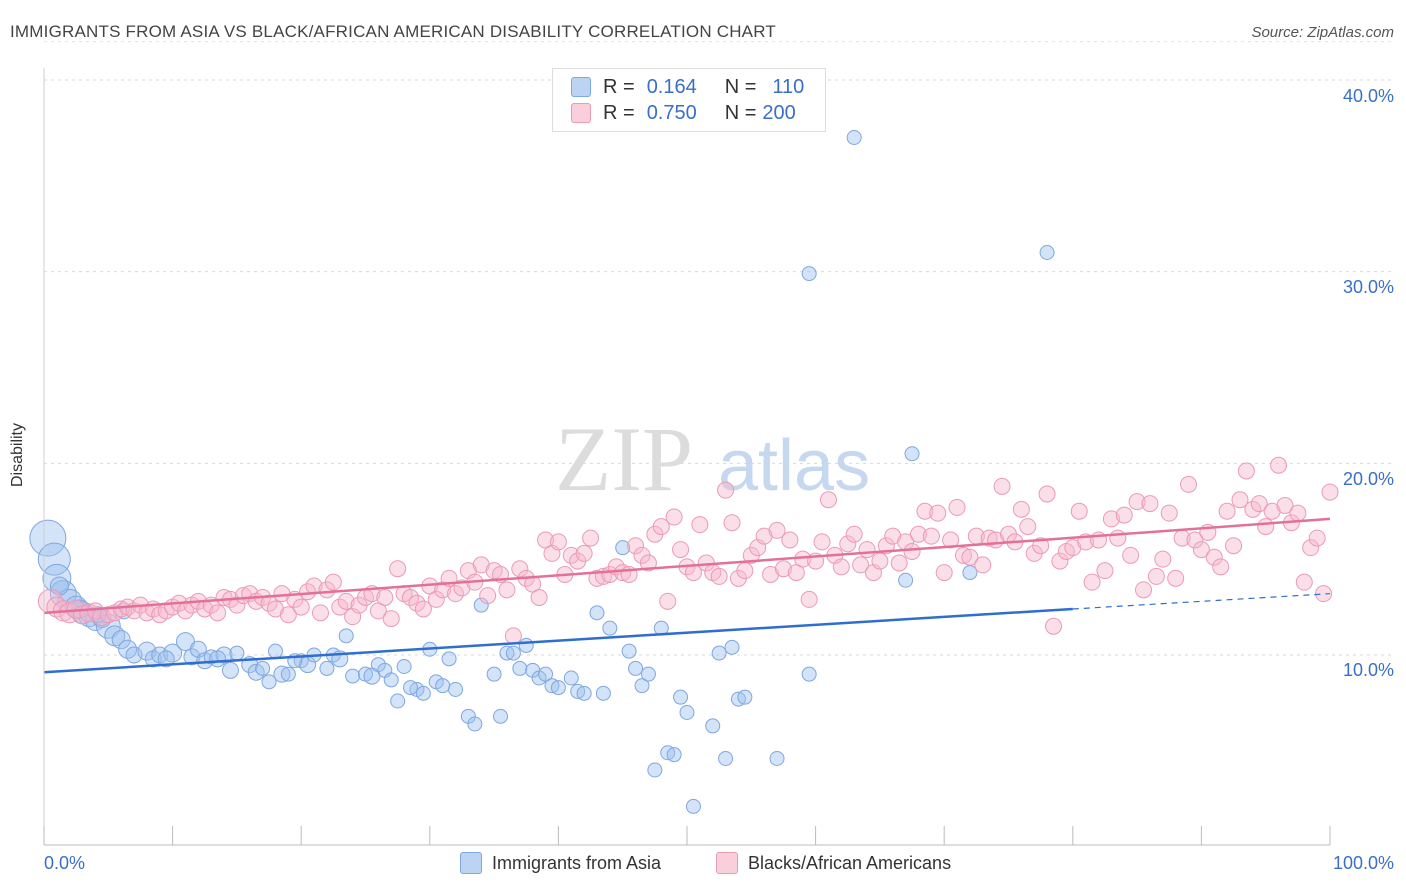 This screenshot has width=1406, height=892. Describe the element at coordinates (788, 86) in the screenshot. I see `legend-n-value: 110` at that location.